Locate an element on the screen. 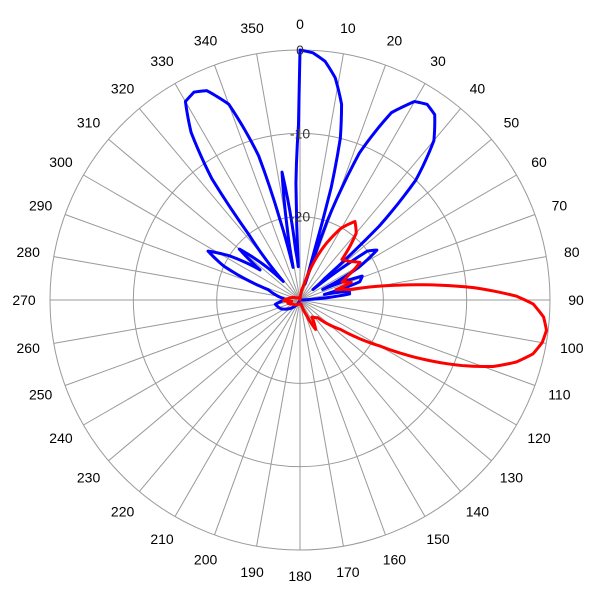  angle-tick-label: 170 is located at coordinates (348, 572).